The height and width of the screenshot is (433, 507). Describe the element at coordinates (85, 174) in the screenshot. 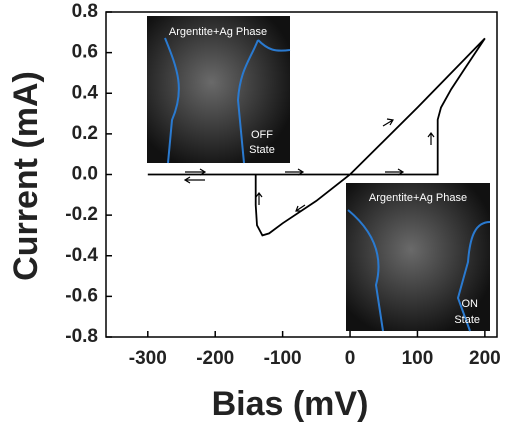

I see `y-tick-label: 0.0` at that location.